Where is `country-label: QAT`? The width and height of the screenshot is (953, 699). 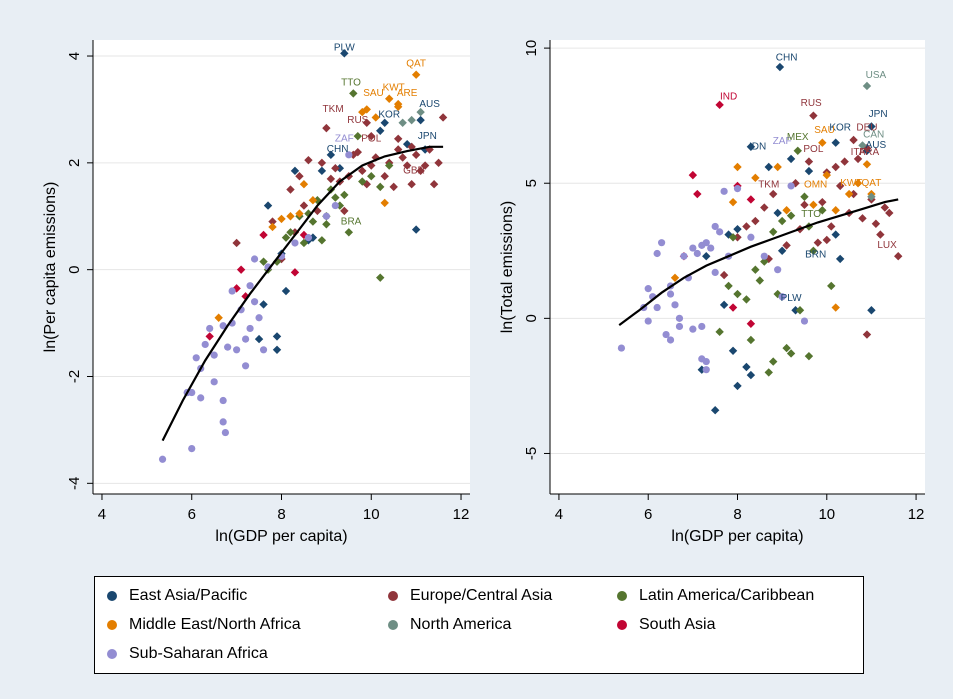
country-label: QAT is located at coordinates (416, 64).